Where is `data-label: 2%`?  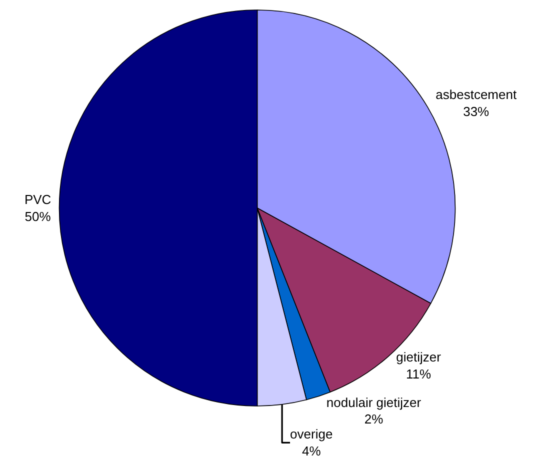
data-label: 2% is located at coordinates (374, 419).